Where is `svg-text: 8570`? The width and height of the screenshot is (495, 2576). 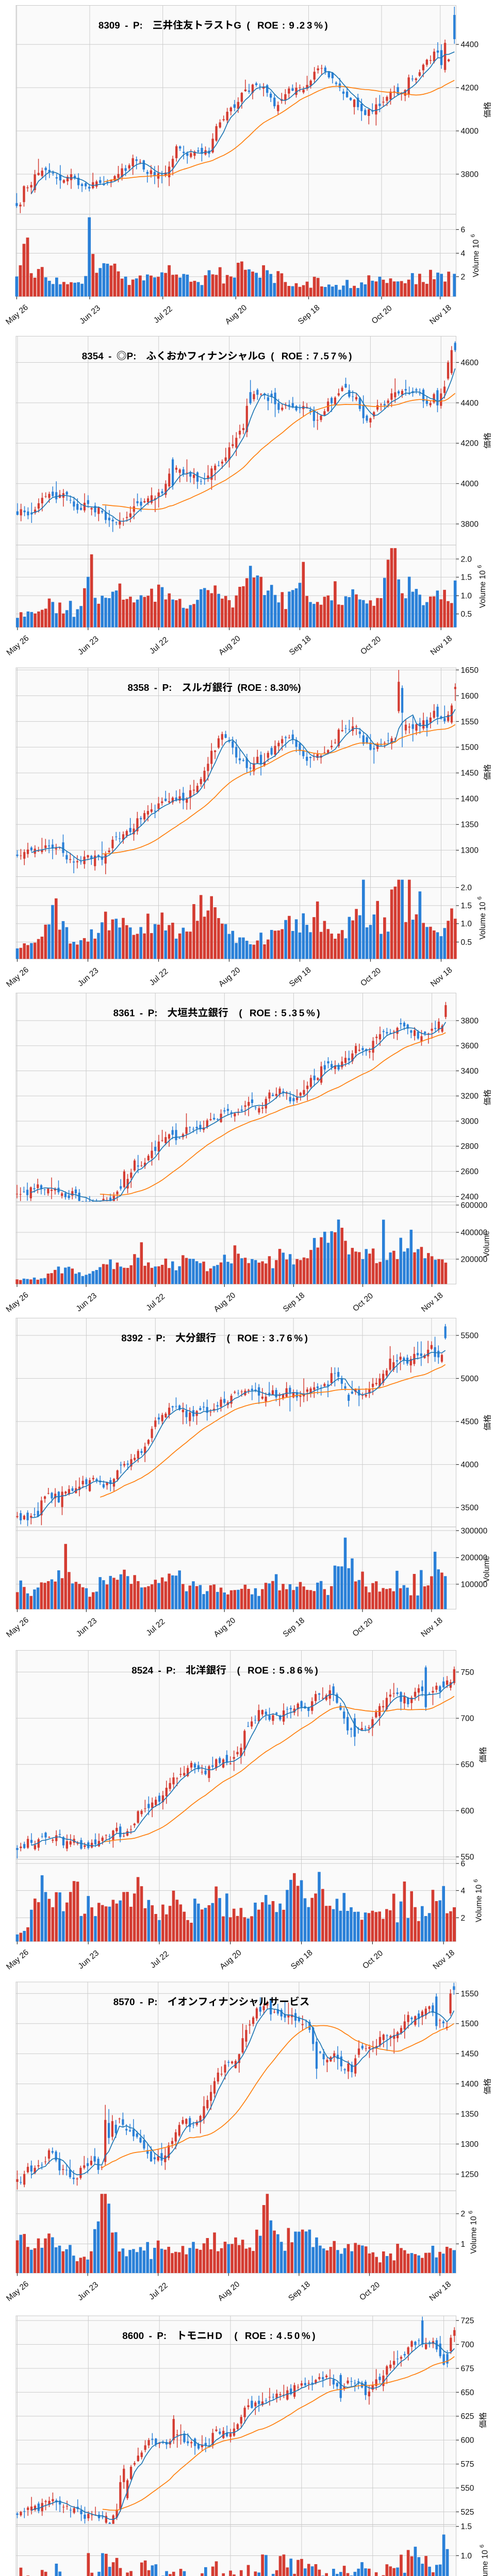 svg-text: 8570 is located at coordinates (124, 2001).